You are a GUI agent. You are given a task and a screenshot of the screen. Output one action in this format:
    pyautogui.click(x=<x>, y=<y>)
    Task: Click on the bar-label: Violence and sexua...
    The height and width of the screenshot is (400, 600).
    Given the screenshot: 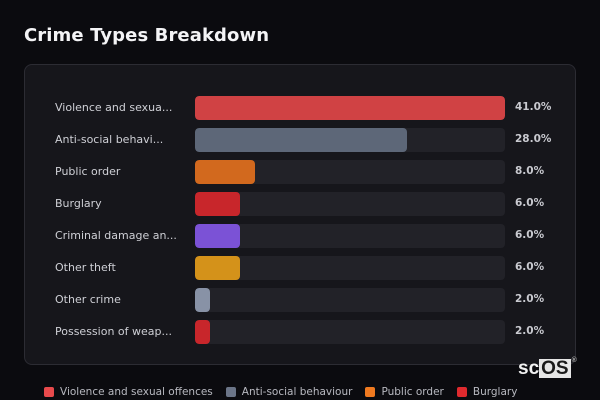 What is the action you would take?
    pyautogui.click(x=114, y=107)
    